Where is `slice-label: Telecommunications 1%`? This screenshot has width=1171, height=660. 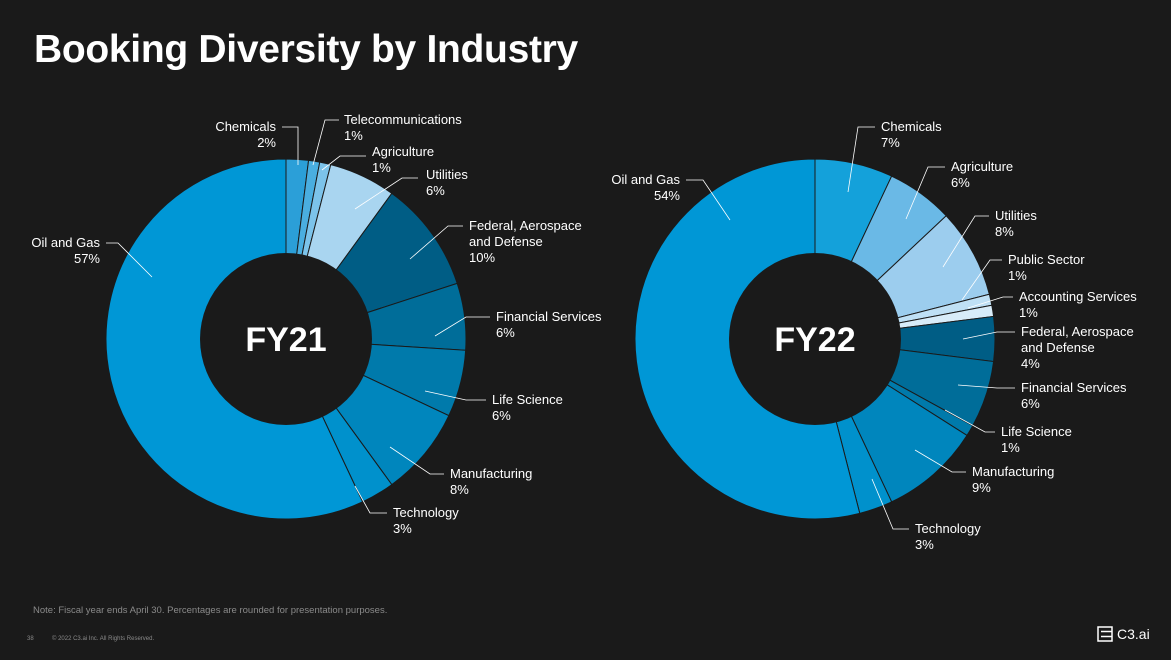 slice-label: Telecommunications 1% is located at coordinates (403, 127).